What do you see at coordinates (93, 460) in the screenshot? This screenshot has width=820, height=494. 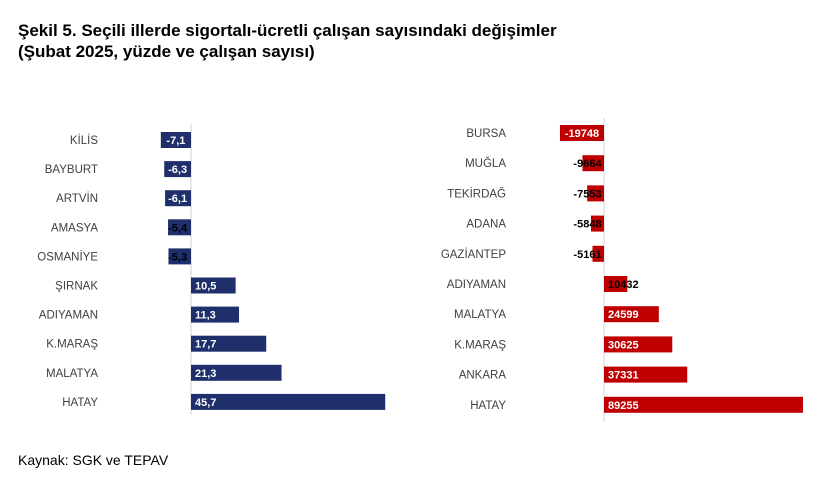 I see `source-note: Kaynak: SGK ve TEPAV` at bounding box center [93, 460].